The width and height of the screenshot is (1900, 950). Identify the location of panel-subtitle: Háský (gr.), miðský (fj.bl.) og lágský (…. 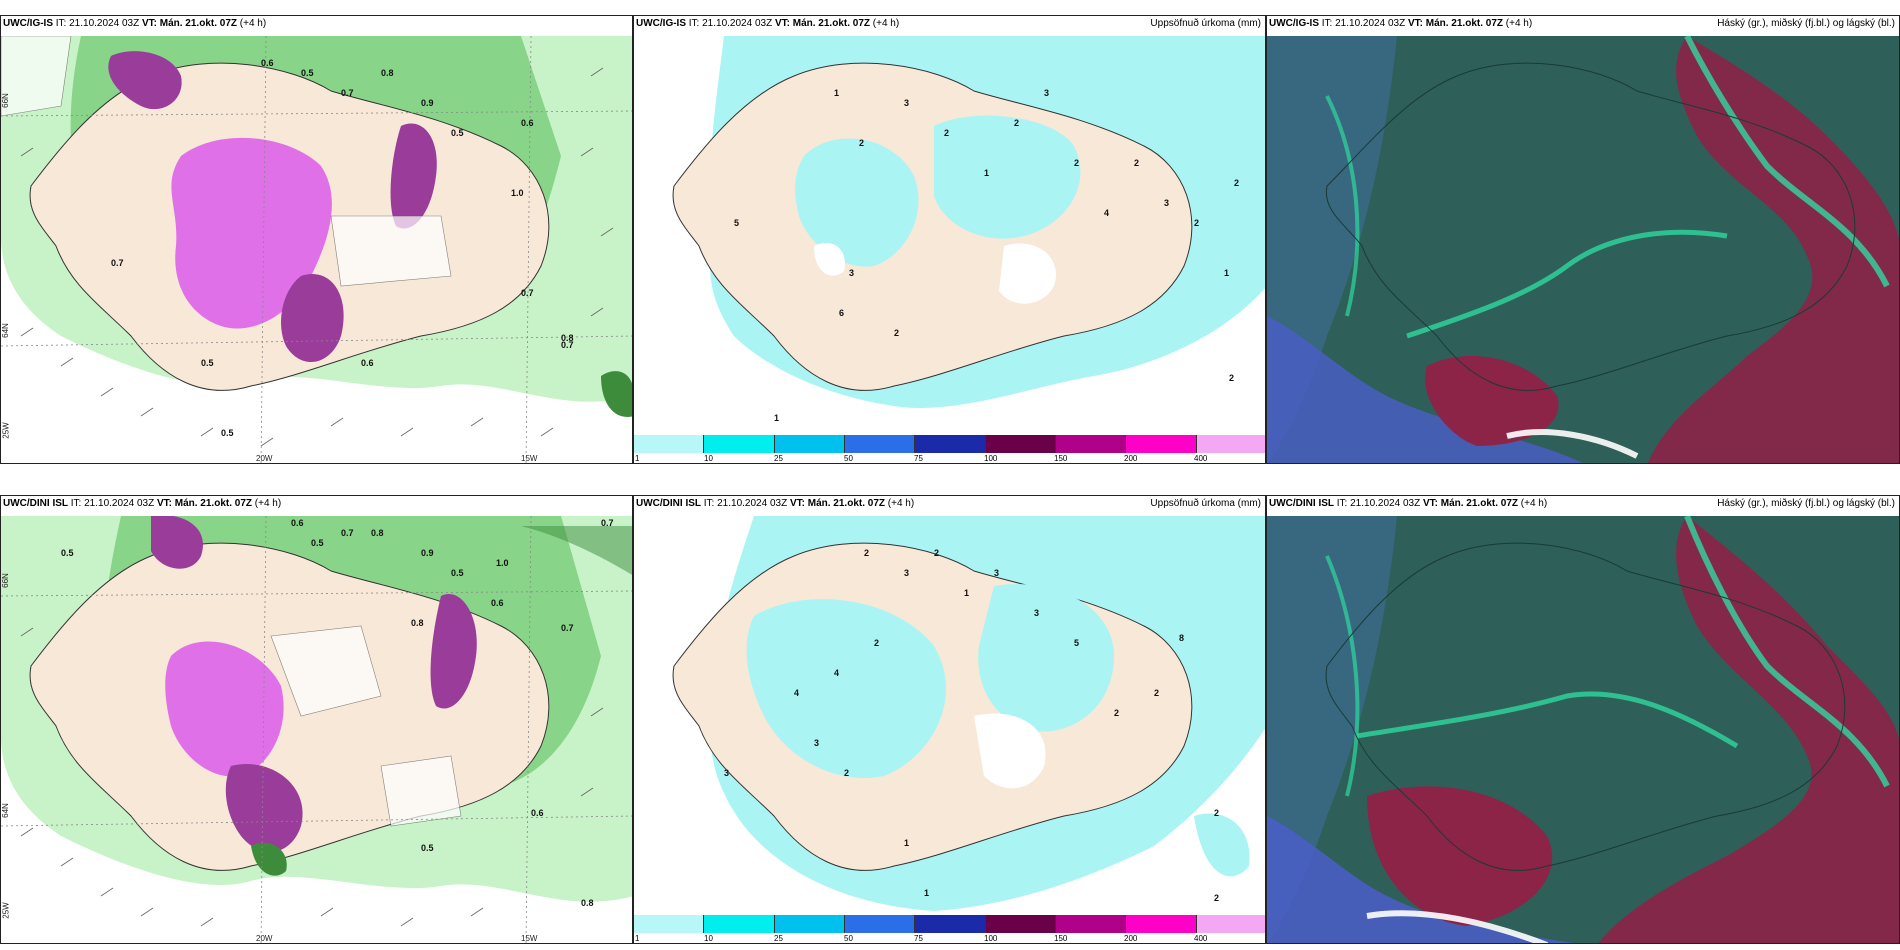
(1806, 503).